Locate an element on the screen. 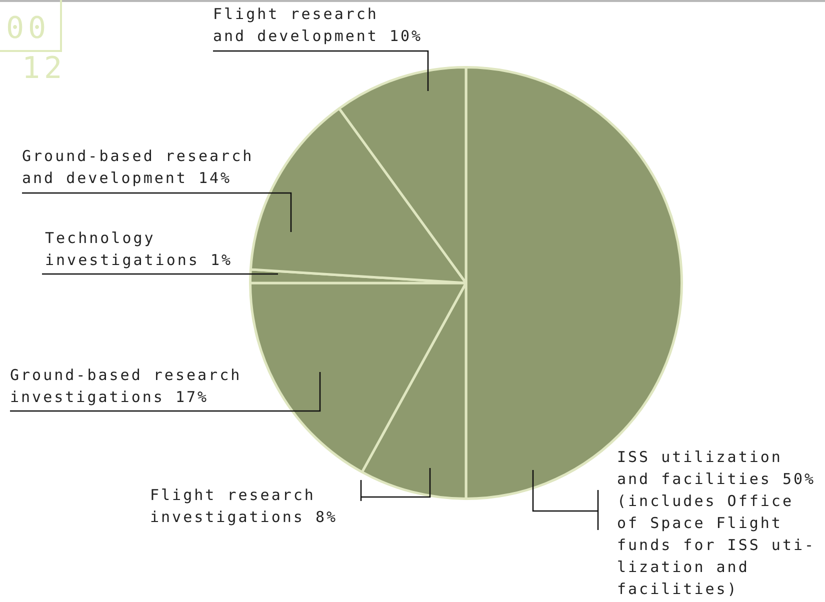  text: 00 12 is located at coordinates (36, 48).